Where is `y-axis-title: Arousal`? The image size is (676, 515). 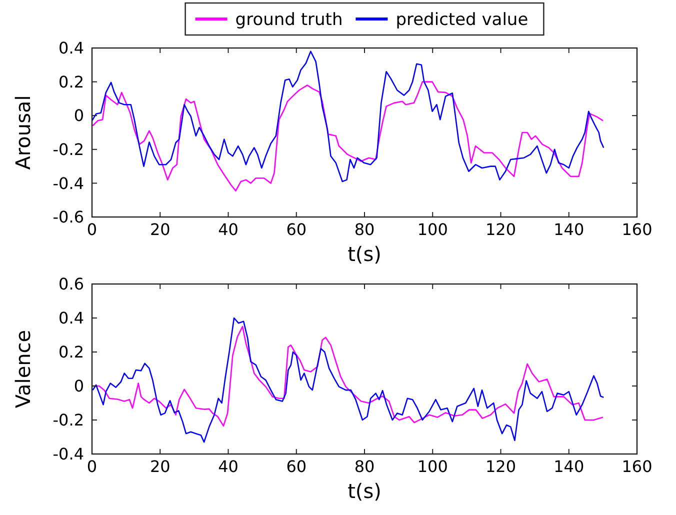 y-axis-title: Arousal is located at coordinates (23, 132).